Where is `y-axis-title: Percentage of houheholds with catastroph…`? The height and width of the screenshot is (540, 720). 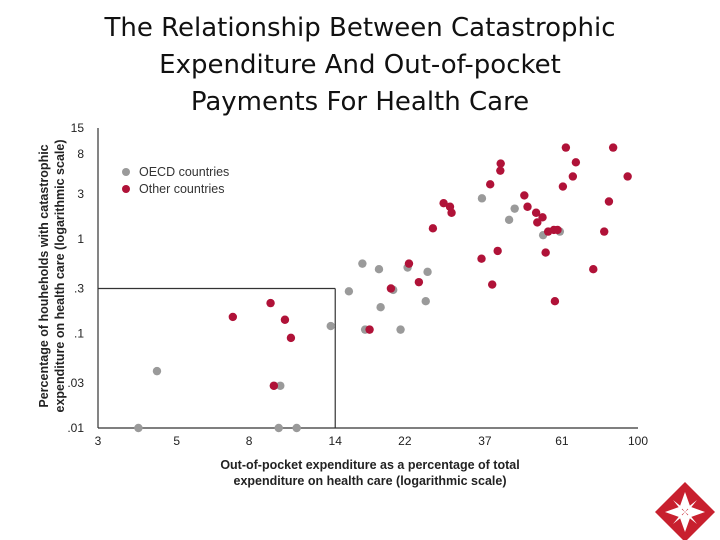
y-axis-title: Percentage of houheholds with catastroph… is located at coordinates (52, 276).